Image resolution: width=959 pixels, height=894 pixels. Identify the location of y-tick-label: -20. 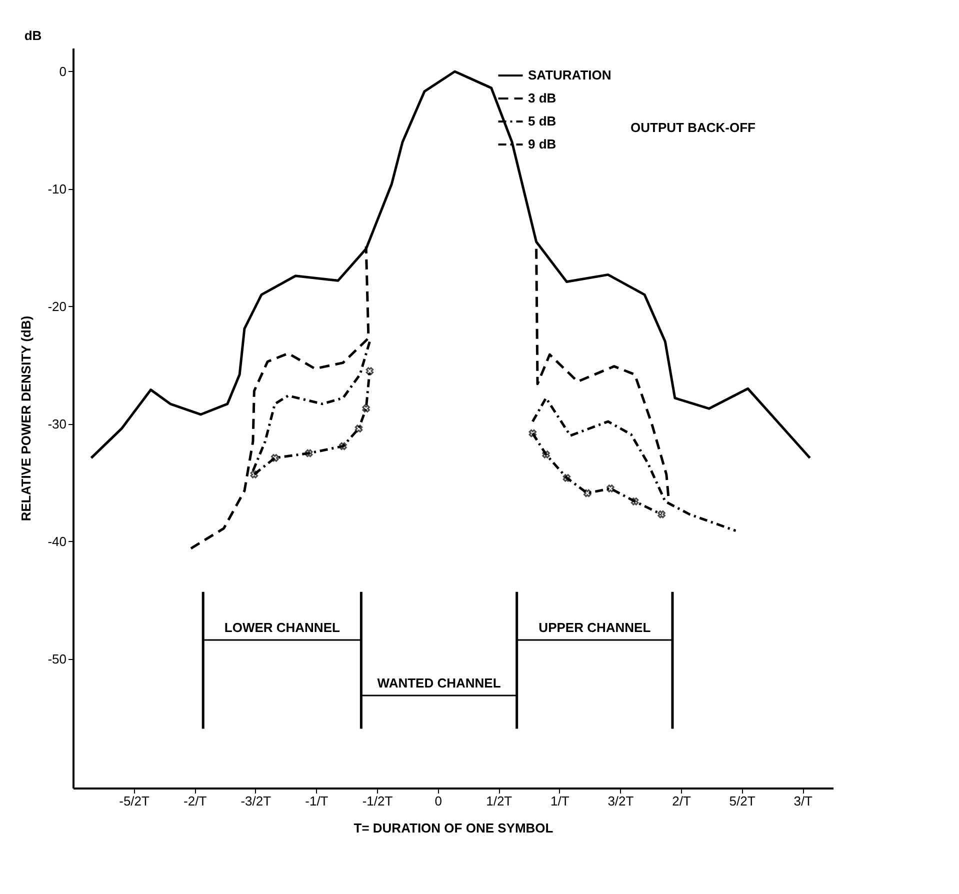
(57, 306).